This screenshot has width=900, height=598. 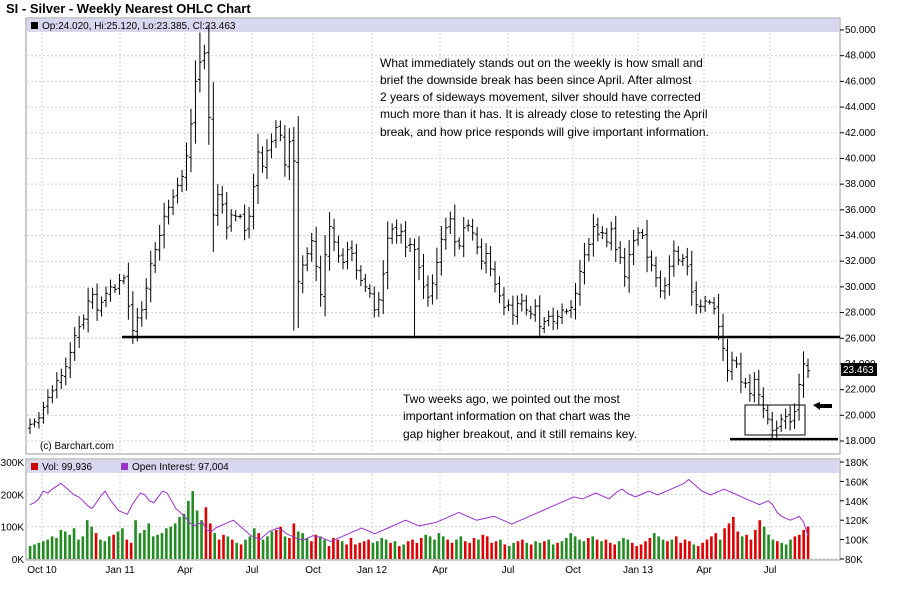 I want to click on price-legend-swatch, so click(x=34, y=25).